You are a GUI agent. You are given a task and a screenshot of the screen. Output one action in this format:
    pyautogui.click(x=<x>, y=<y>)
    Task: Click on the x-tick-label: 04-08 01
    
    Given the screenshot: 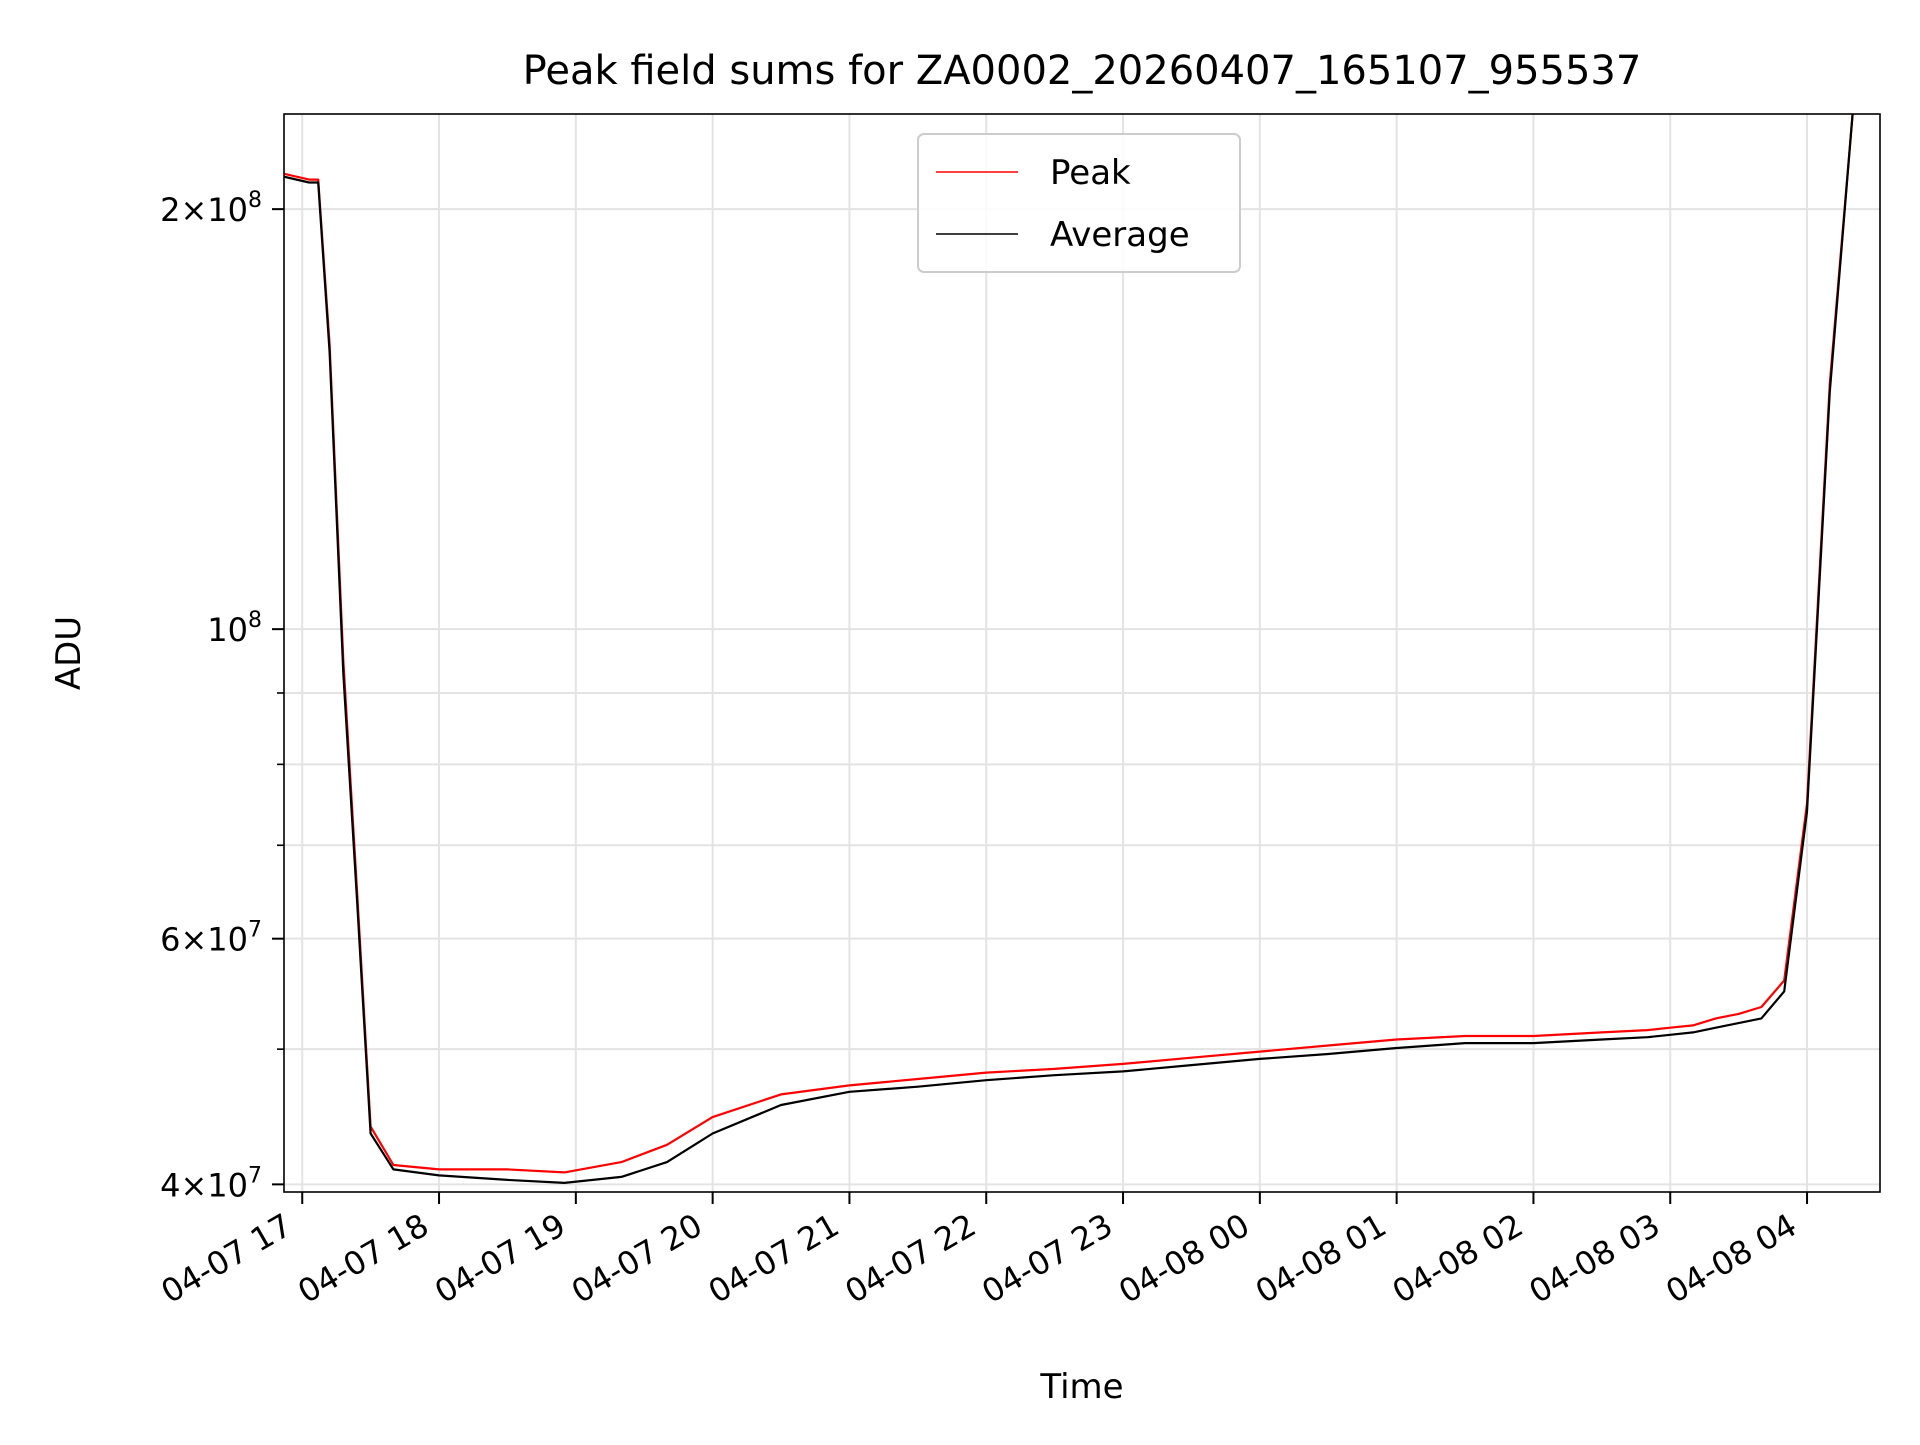 What is the action you would take?
    pyautogui.click(x=1321, y=1258)
    